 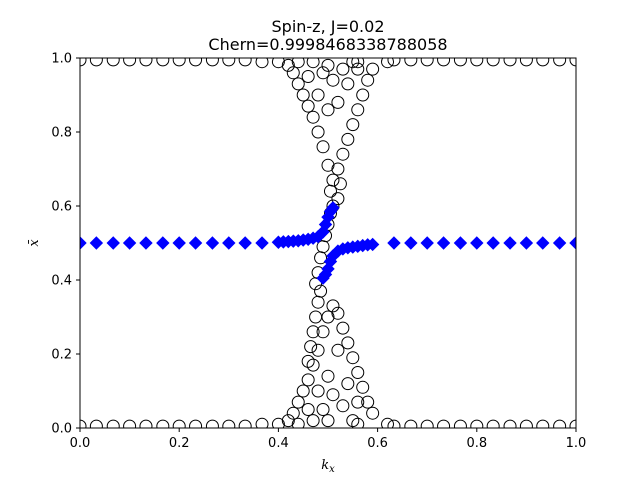 I want to click on y-tick-label: 0.8, so click(x=61, y=133).